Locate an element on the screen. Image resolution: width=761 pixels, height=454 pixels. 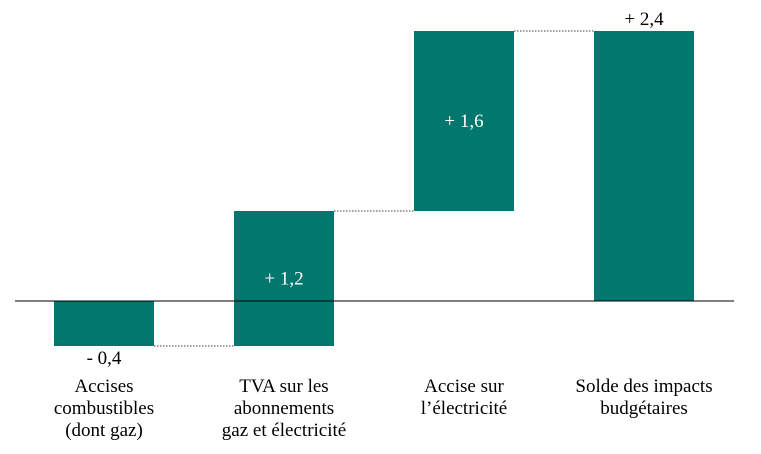
value-label-2: + 1,2 is located at coordinates (283, 279).